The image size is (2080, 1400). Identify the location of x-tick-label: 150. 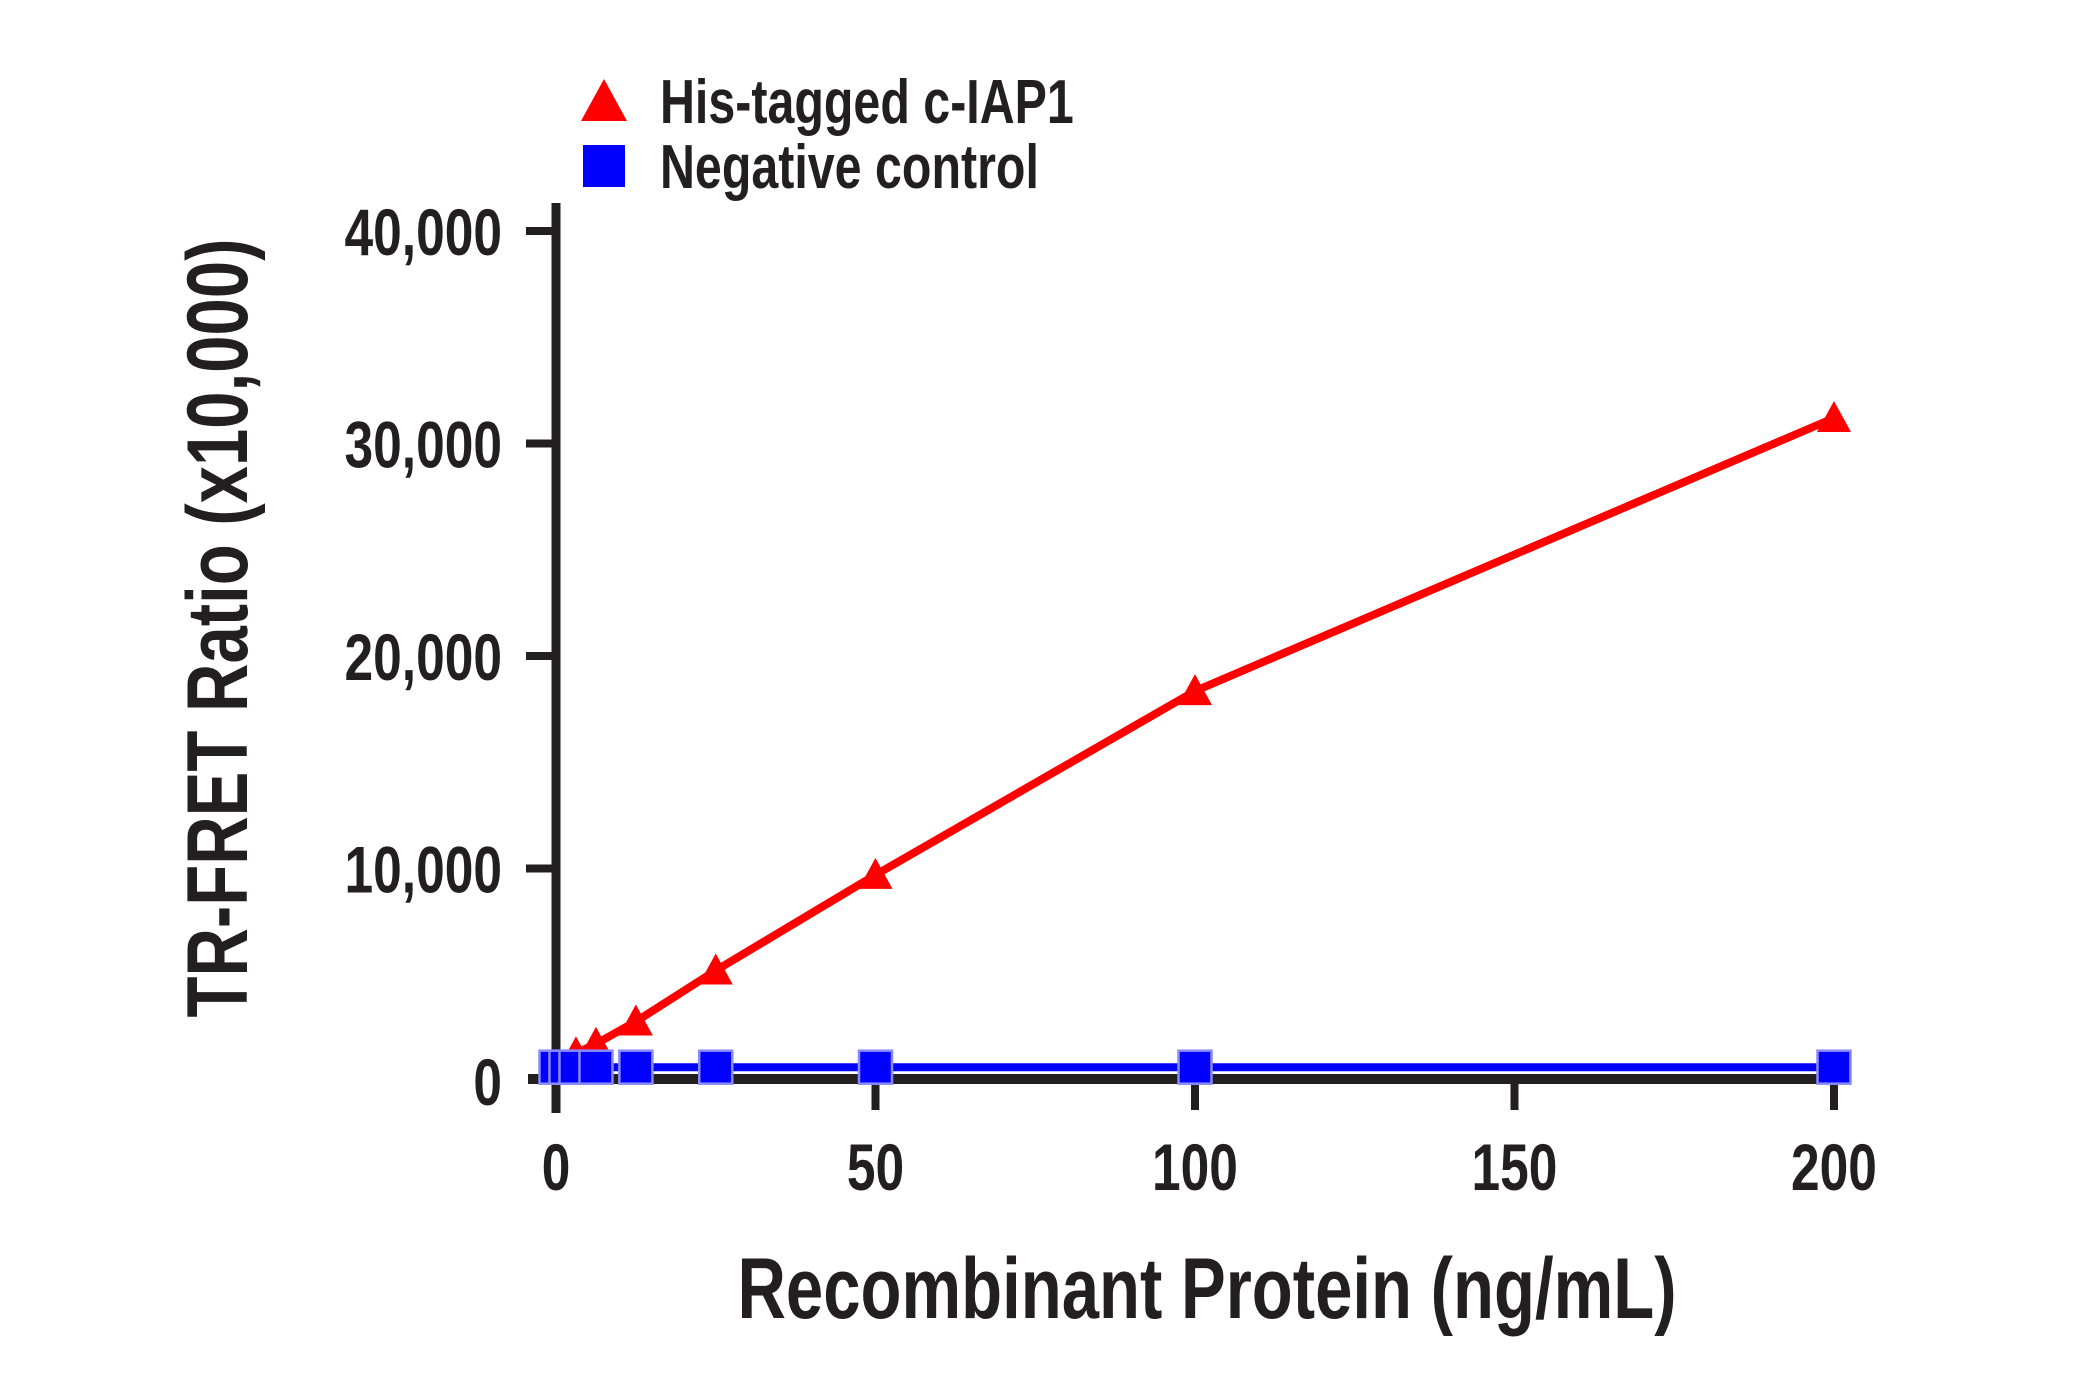
(1515, 1167).